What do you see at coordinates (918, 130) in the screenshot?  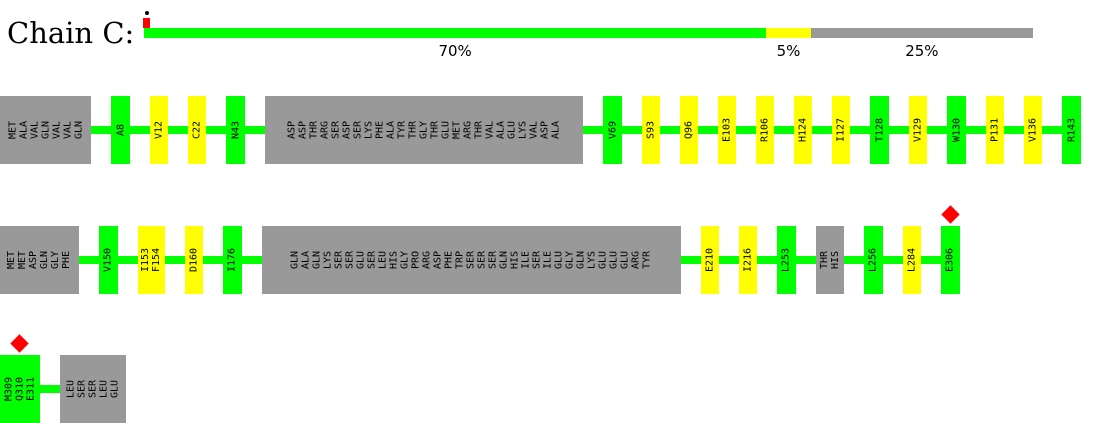 I see `residue-label: V129` at bounding box center [918, 130].